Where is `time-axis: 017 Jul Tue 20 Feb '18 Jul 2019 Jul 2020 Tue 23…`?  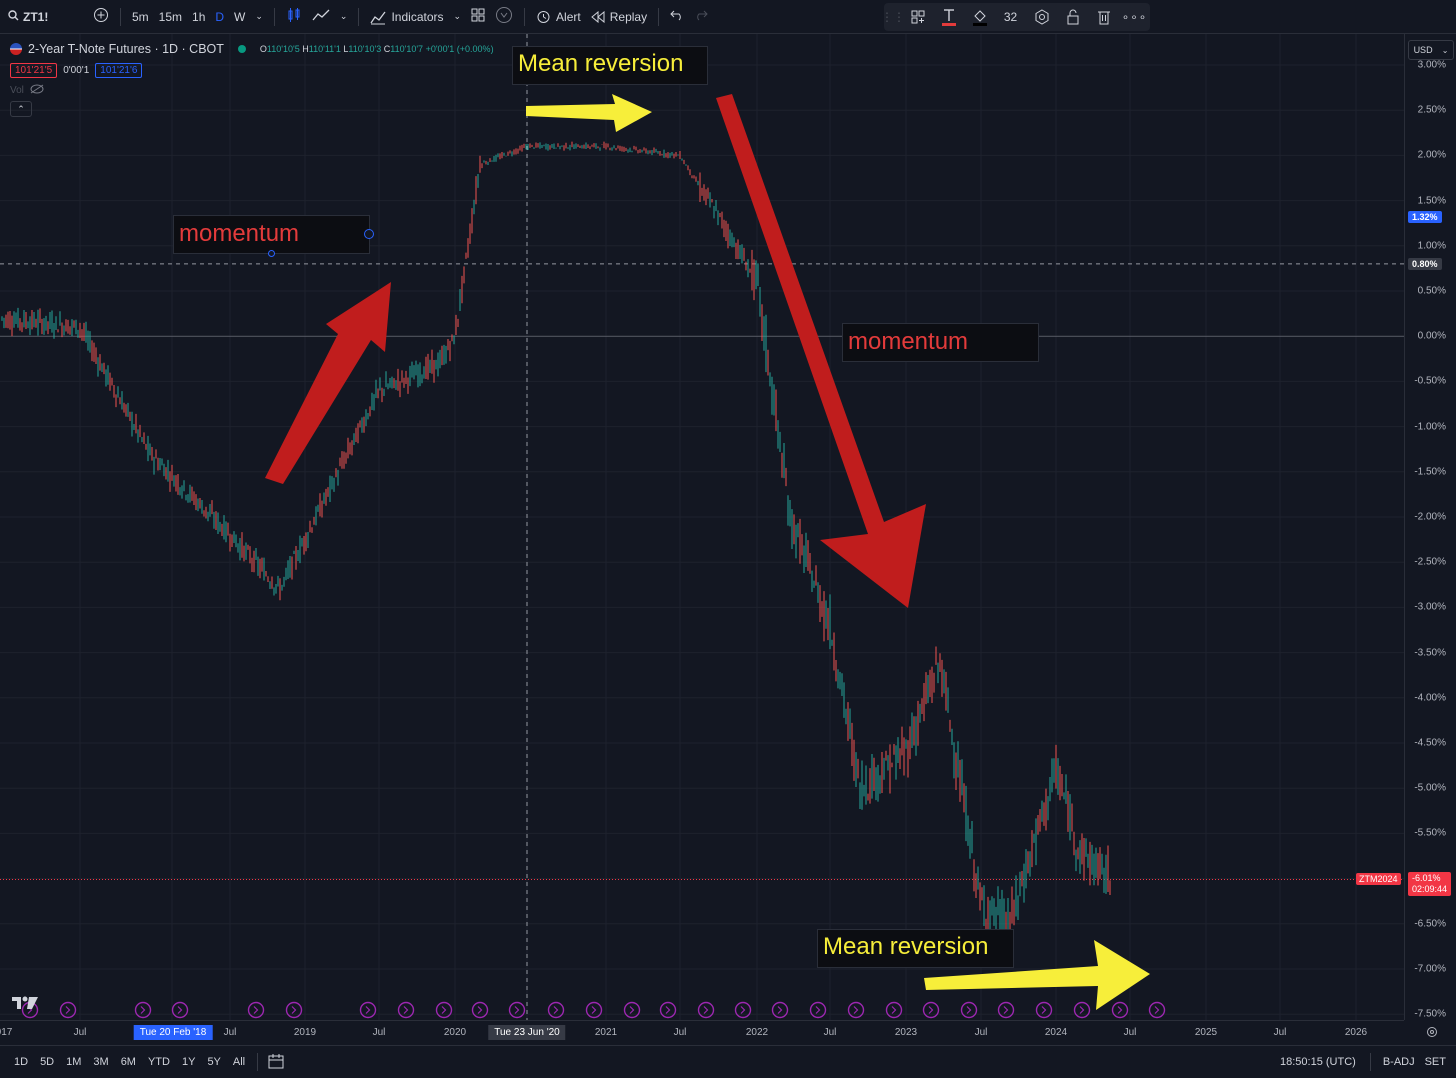 time-axis: 017 Jul Tue 20 Feb '18 Jul 2019 Jul 2020 Tue 23… is located at coordinates (702, 1032).